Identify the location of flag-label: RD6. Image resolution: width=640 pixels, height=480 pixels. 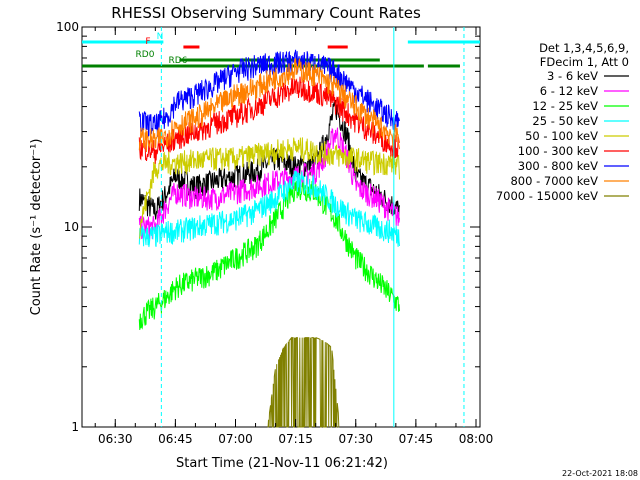
(178, 61).